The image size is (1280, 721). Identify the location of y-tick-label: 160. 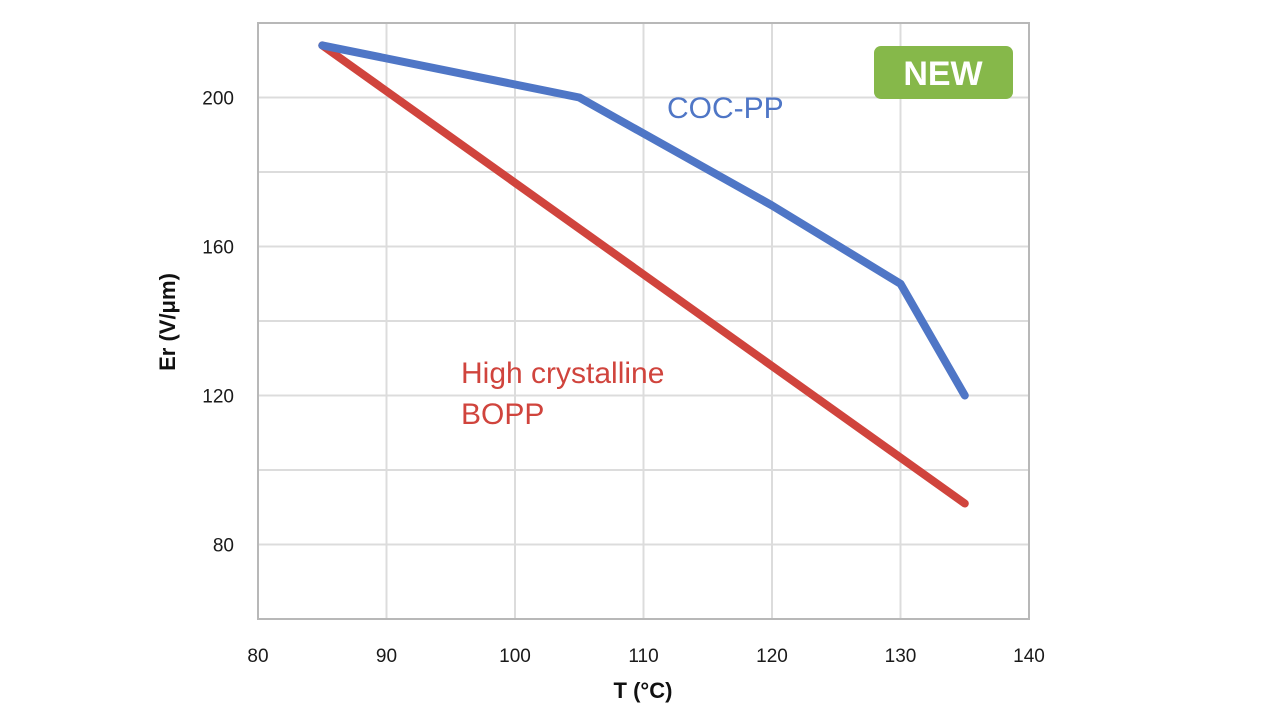
(218, 248).